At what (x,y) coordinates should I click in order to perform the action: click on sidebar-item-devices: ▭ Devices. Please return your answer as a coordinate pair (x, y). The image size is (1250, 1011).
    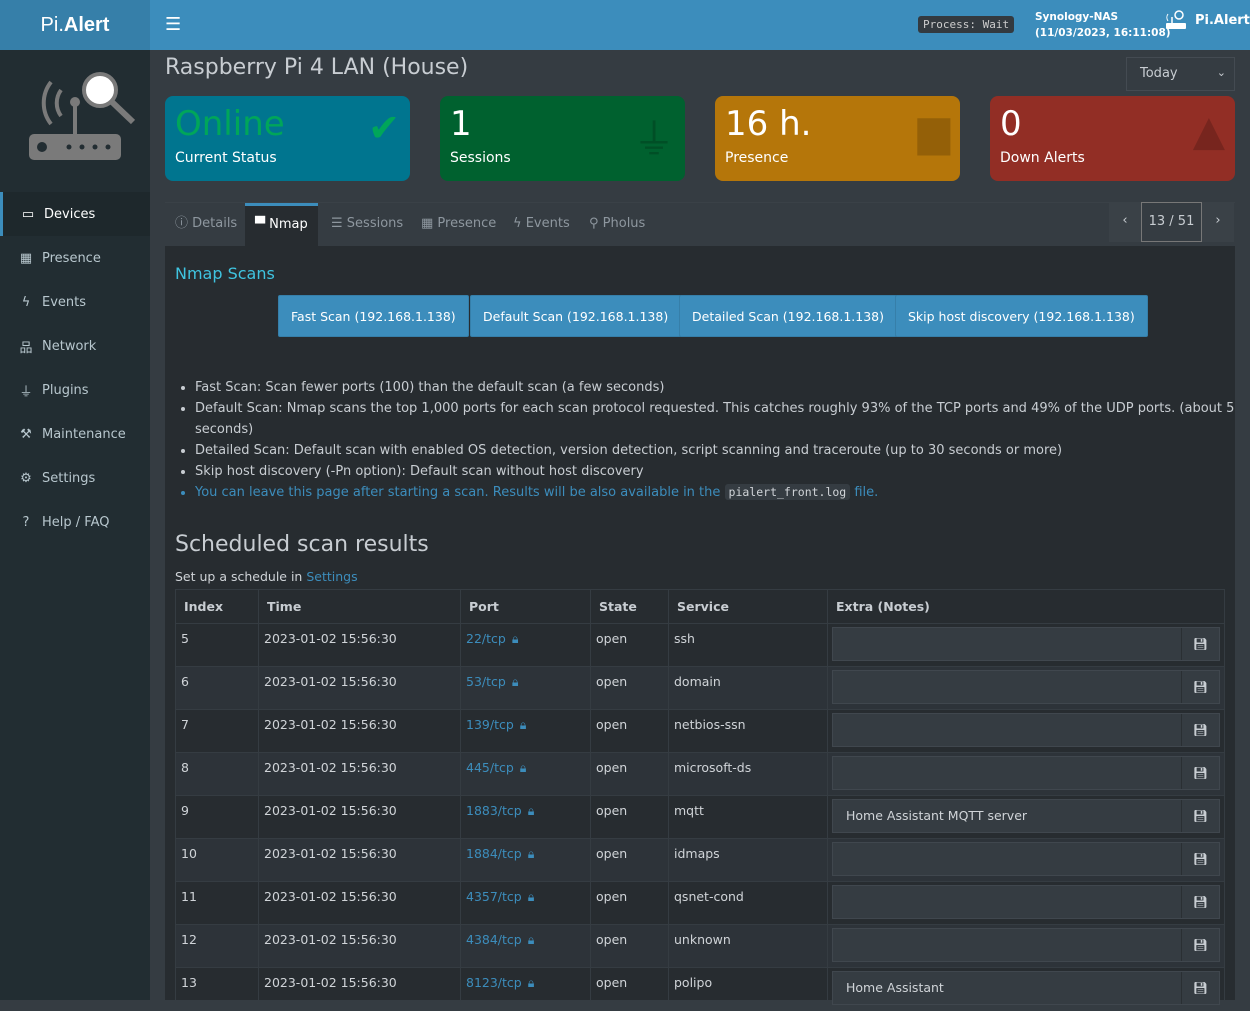
    Looking at the image, I should click on (75, 214).